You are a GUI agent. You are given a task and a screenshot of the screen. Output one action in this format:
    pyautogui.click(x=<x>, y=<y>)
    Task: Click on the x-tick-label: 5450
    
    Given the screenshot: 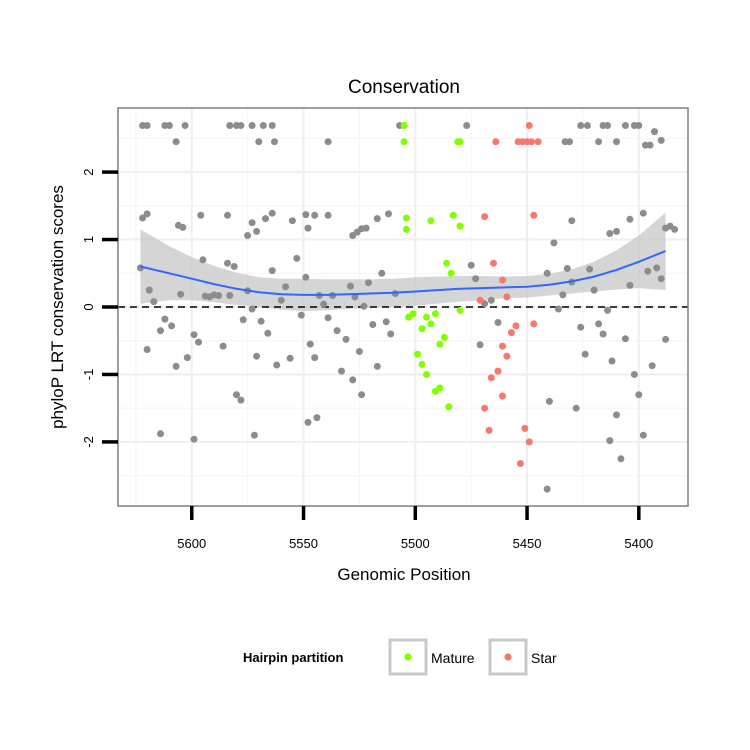 What is the action you would take?
    pyautogui.click(x=527, y=543)
    